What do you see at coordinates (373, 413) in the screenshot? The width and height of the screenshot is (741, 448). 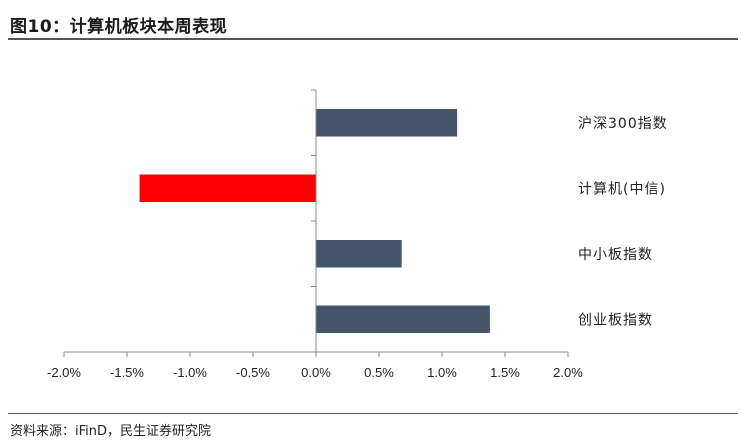 I see `footer-divider` at bounding box center [373, 413].